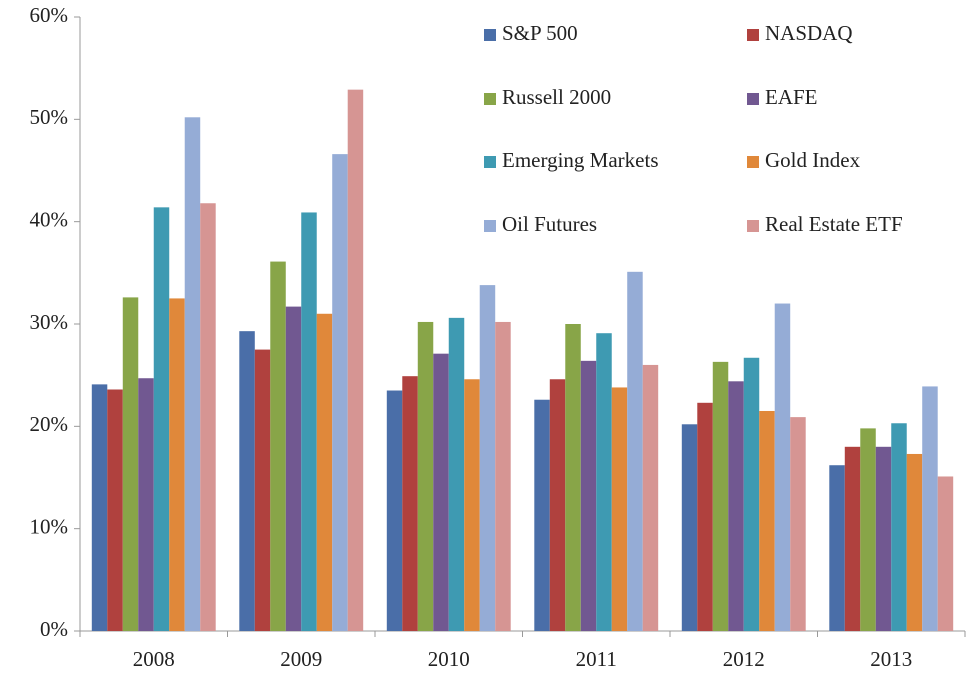  What do you see at coordinates (49, 117) in the screenshot?
I see `y-tick-label: 50%` at bounding box center [49, 117].